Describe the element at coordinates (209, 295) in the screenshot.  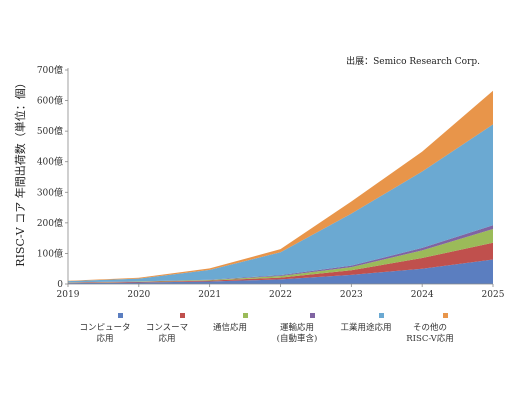
I see `x-tick-label: 2021` at that location.